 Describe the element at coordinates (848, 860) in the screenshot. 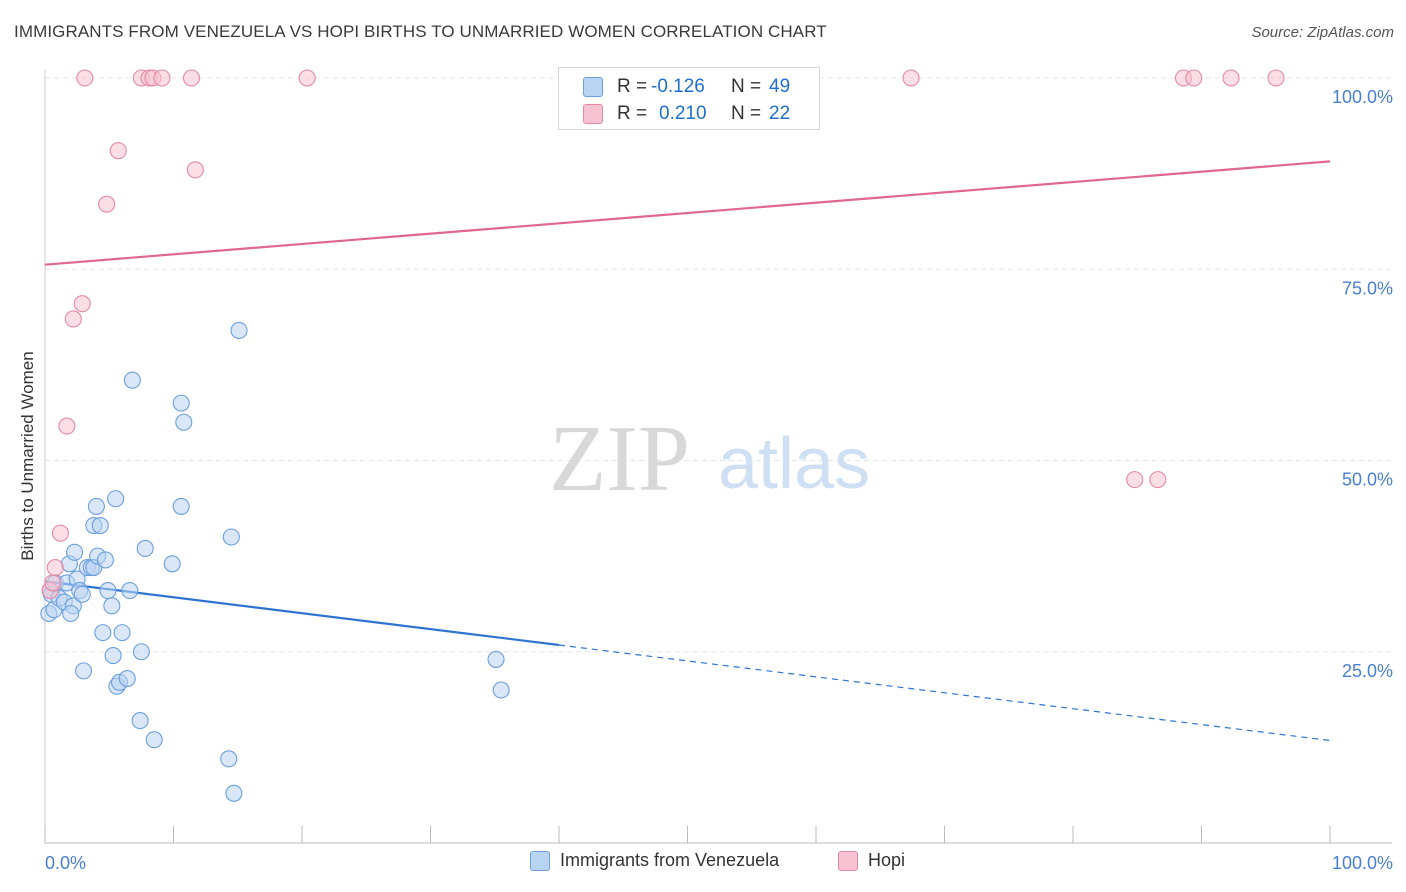

I see `legend-swatch-hopi` at that location.